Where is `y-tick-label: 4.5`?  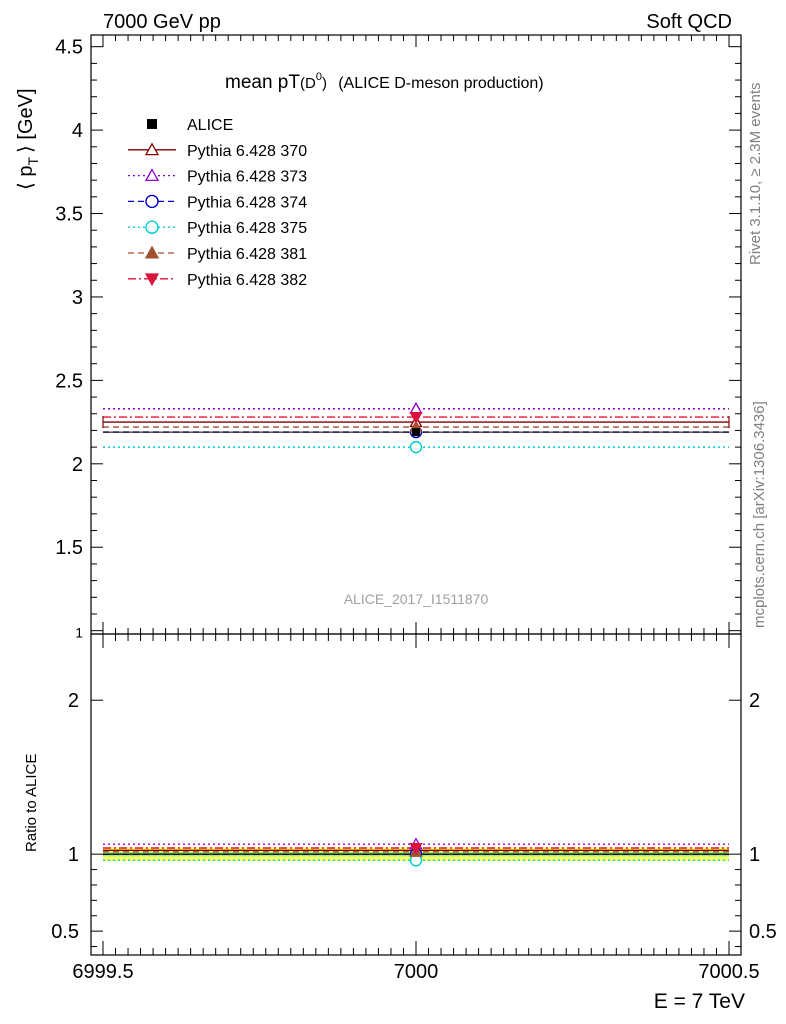 y-tick-label: 4.5 is located at coordinates (69, 48).